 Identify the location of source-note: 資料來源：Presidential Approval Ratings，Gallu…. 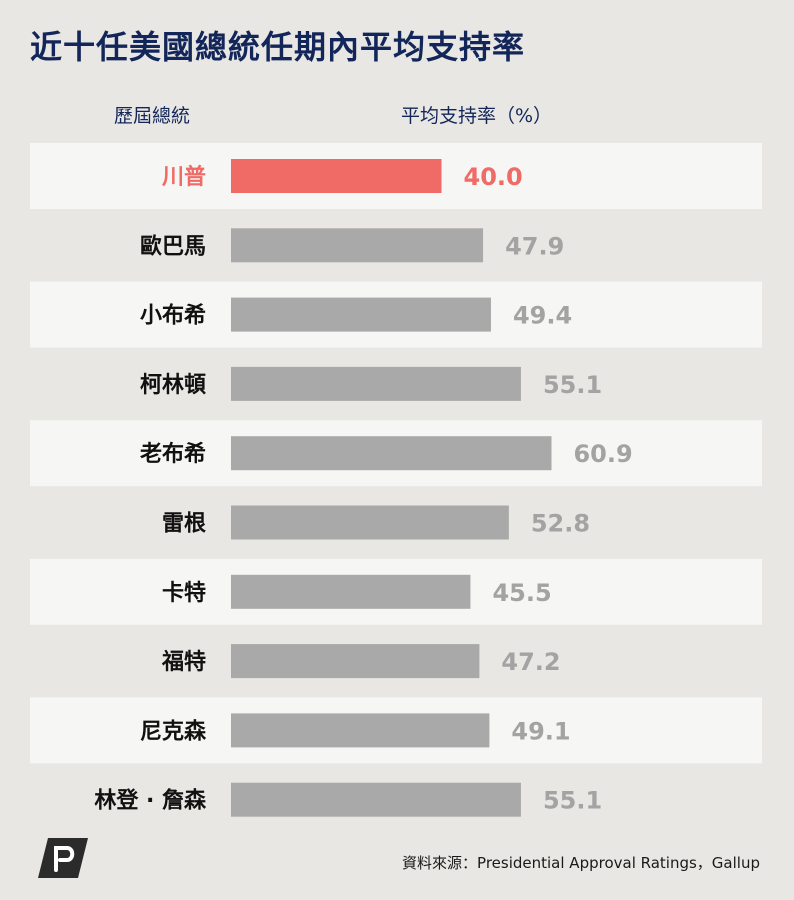
(581, 863).